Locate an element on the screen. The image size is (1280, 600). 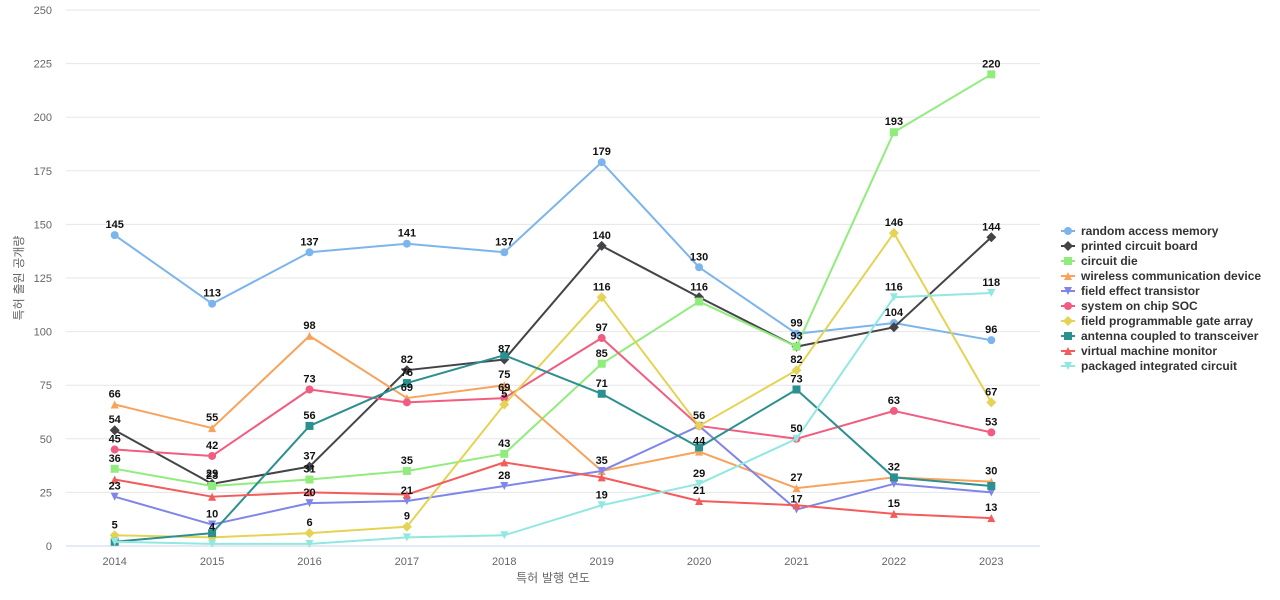
data-label: 145 is located at coordinates (115, 225).